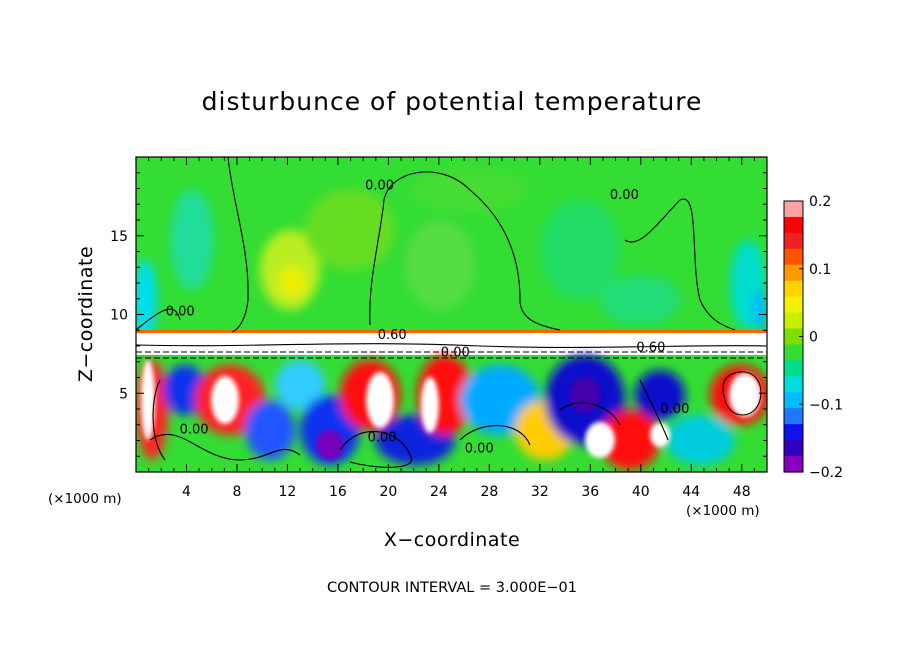 Image resolution: width=904 pixels, height=654 pixels. I want to click on y-tick-label: 15, so click(119, 237).